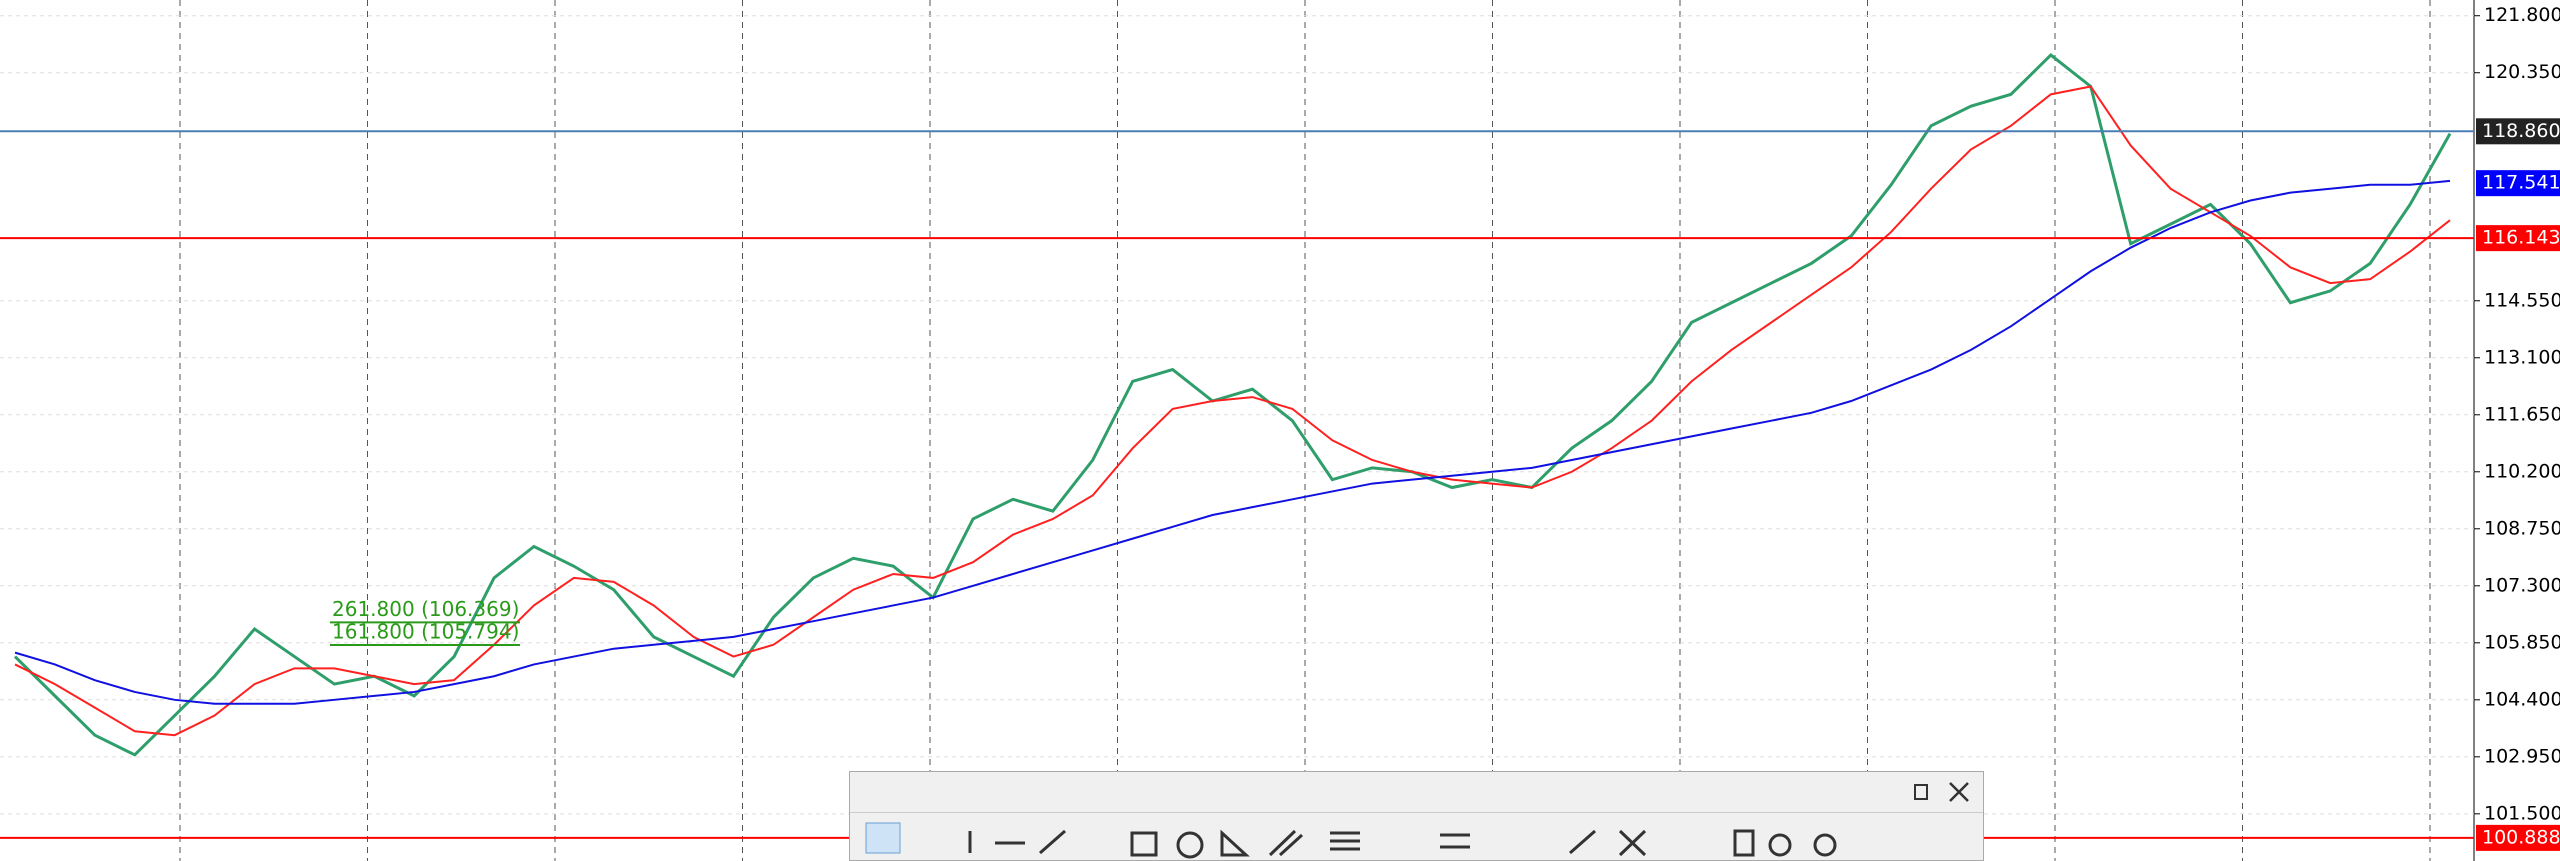 The width and height of the screenshot is (2560, 861). Describe the element at coordinates (2521, 238) in the screenshot. I see `price-label: 116.143` at that location.